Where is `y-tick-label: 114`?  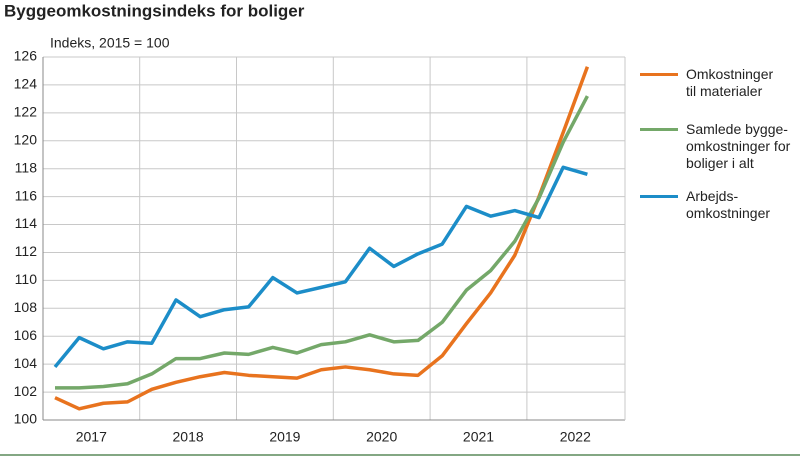 y-tick-label: 114 is located at coordinates (26, 223).